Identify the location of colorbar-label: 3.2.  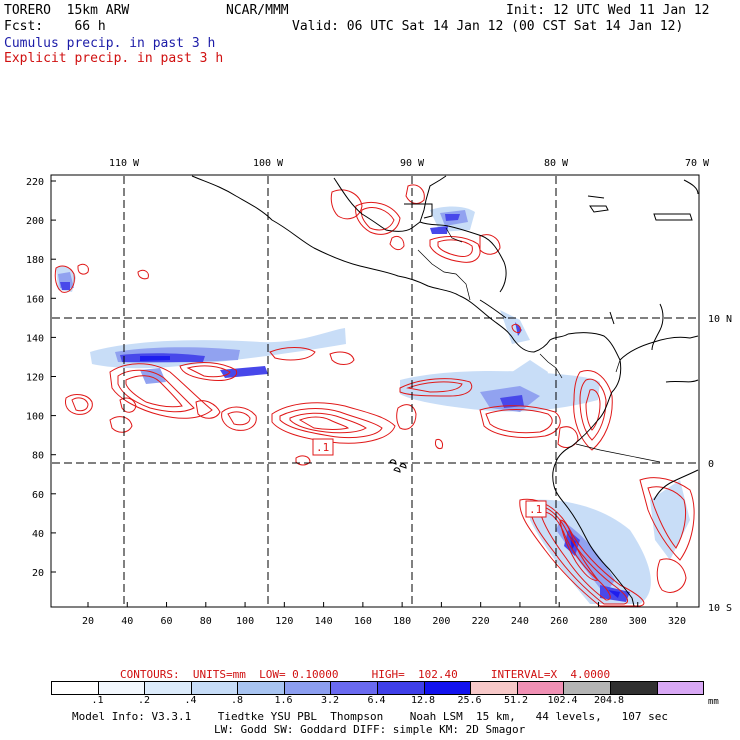
(330, 700).